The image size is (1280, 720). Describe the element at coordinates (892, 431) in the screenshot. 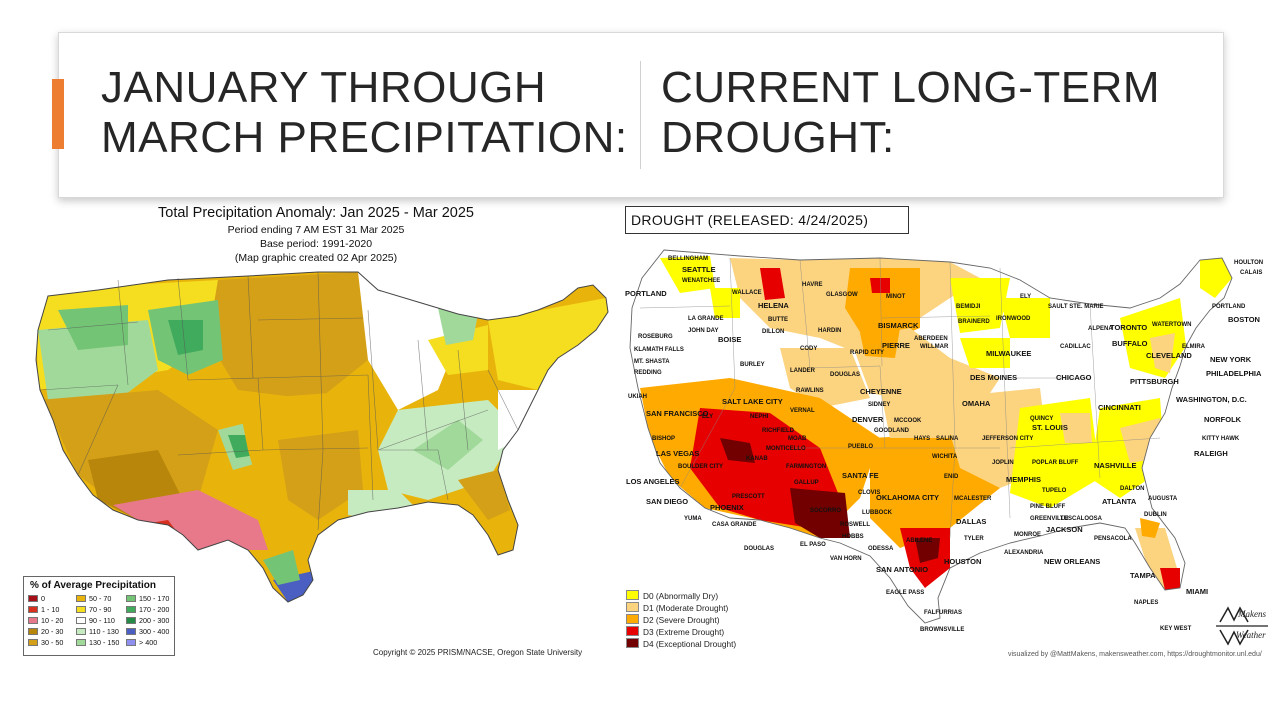

I see `city-label: GOODLAND` at that location.